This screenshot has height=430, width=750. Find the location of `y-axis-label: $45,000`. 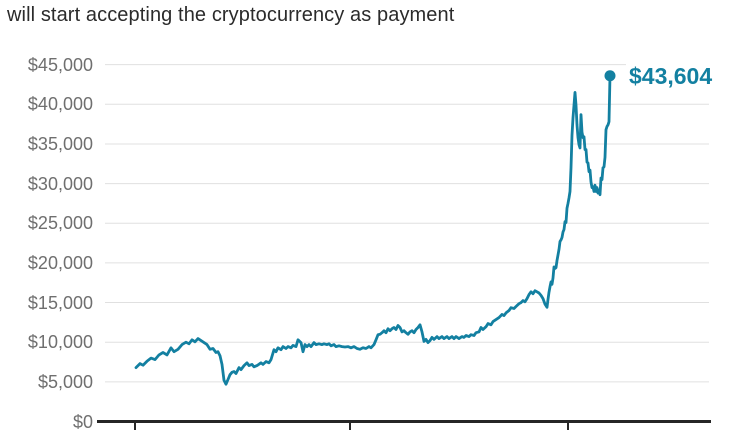

y-axis-label: $45,000 is located at coordinates (60, 64).